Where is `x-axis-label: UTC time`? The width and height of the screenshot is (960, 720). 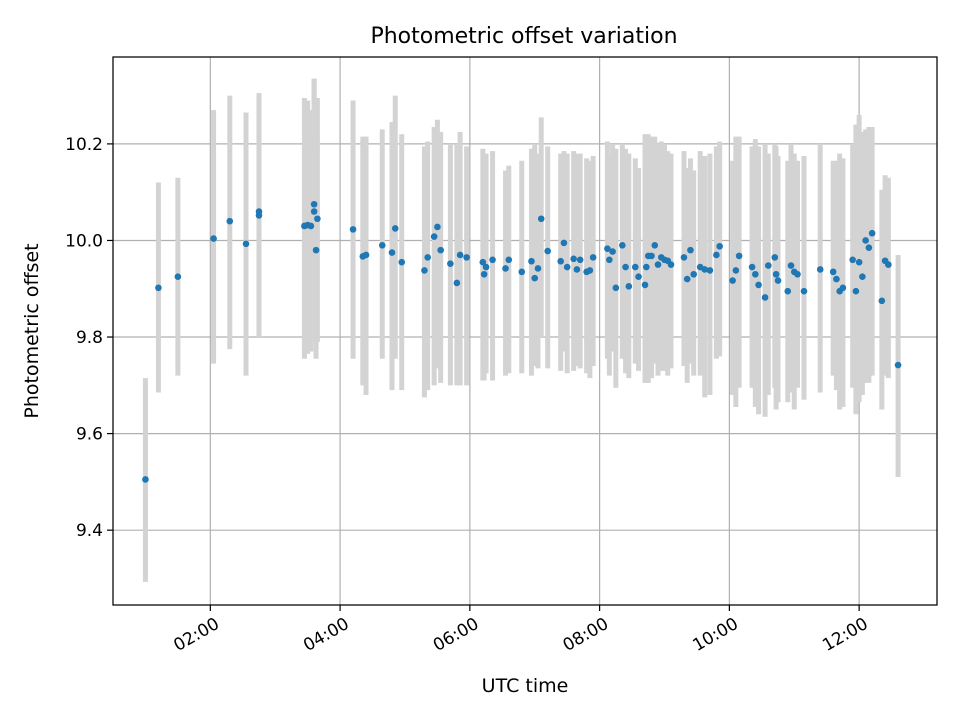 x-axis-label: UTC time is located at coordinates (525, 686).